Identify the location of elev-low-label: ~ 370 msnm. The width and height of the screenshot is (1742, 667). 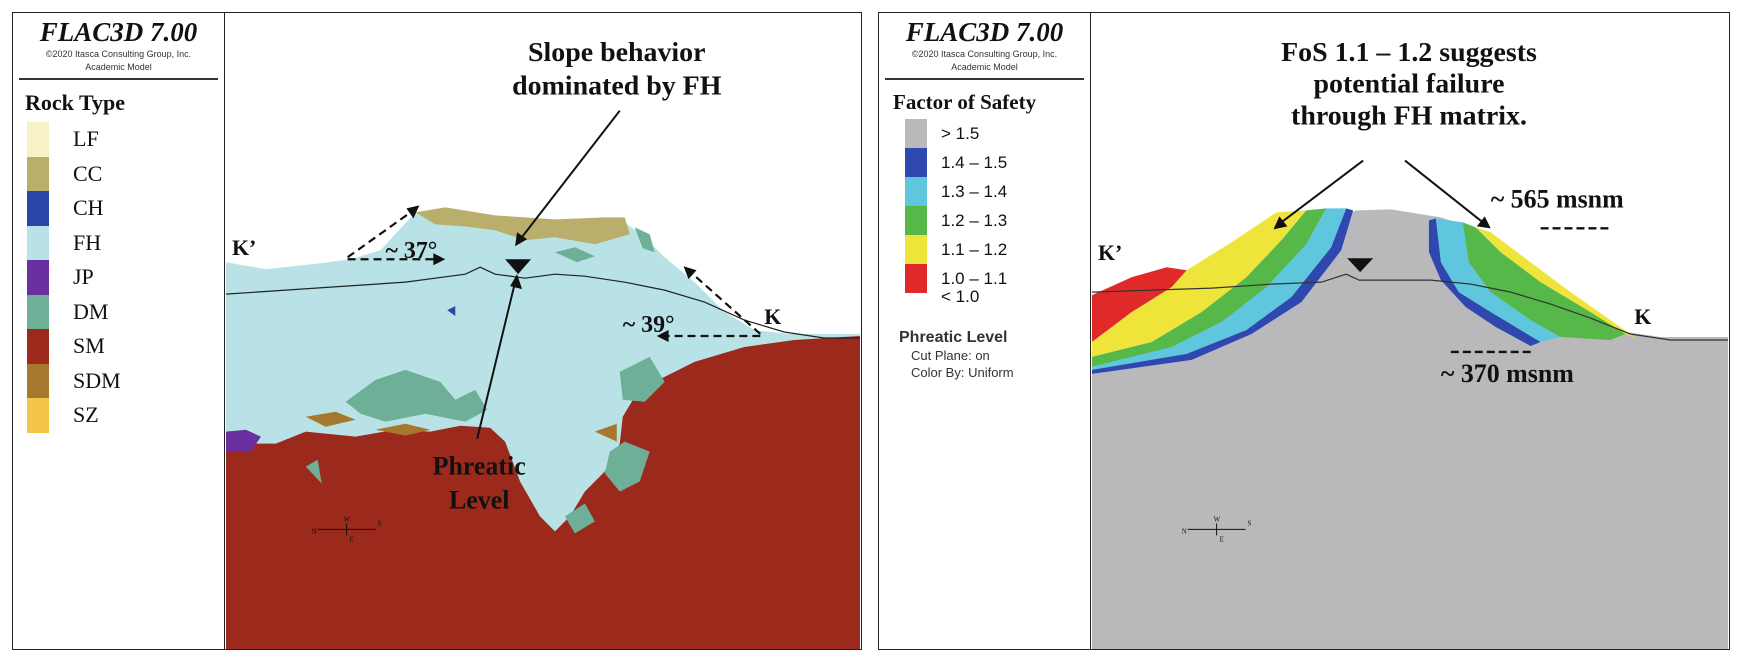
(1507, 373).